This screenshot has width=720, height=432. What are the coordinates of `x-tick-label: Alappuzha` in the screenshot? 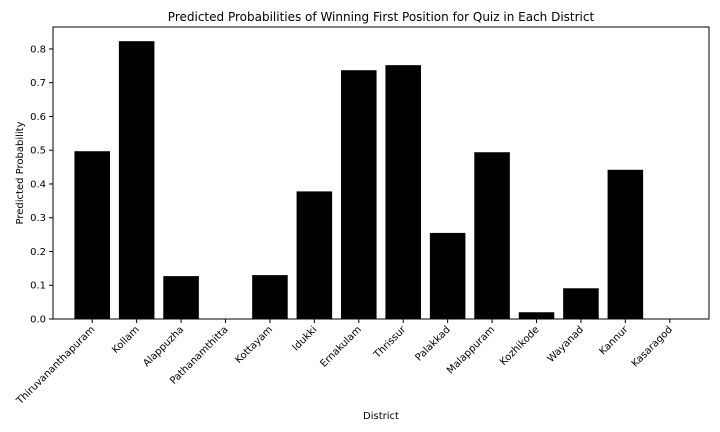 It's located at (163, 346).